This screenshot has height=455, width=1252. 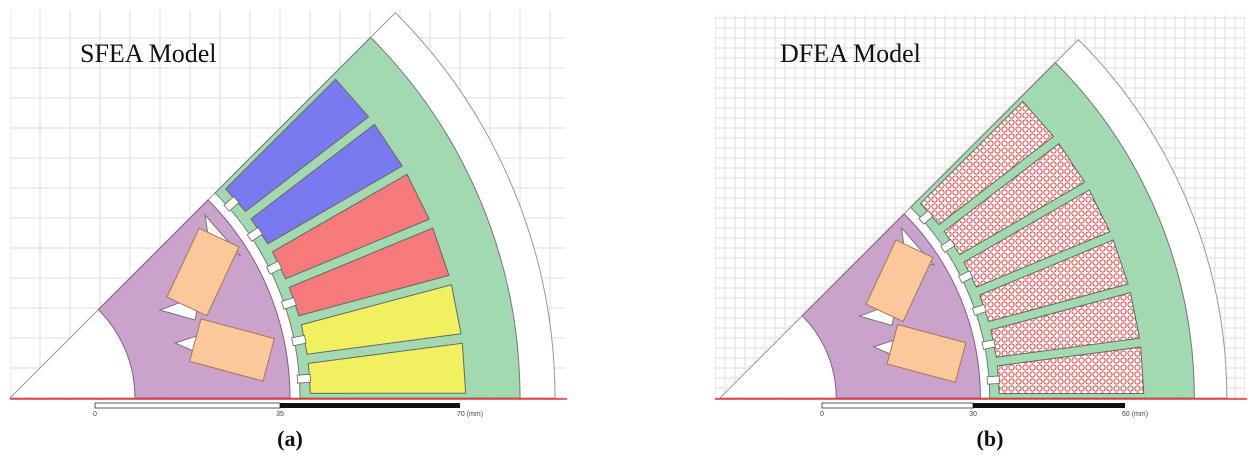 What do you see at coordinates (850, 53) in the screenshot?
I see `panel-title: DFEA Model` at bounding box center [850, 53].